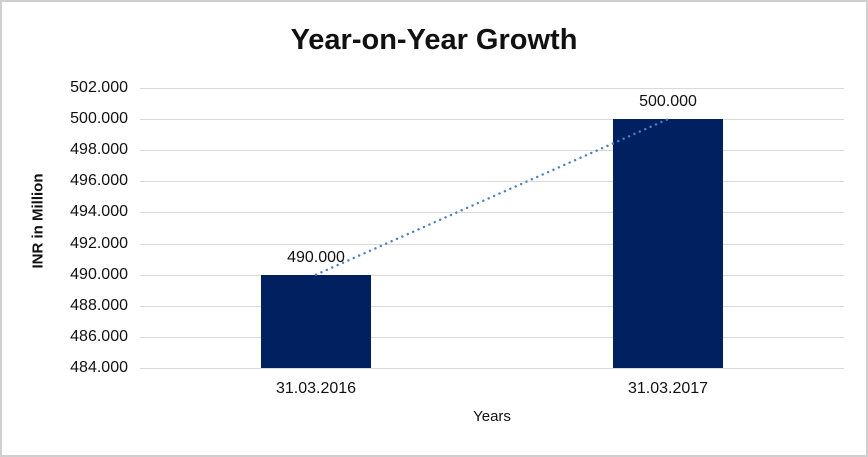 The width and height of the screenshot is (868, 457). Describe the element at coordinates (316, 257) in the screenshot. I see `data-label: 490.000` at that location.